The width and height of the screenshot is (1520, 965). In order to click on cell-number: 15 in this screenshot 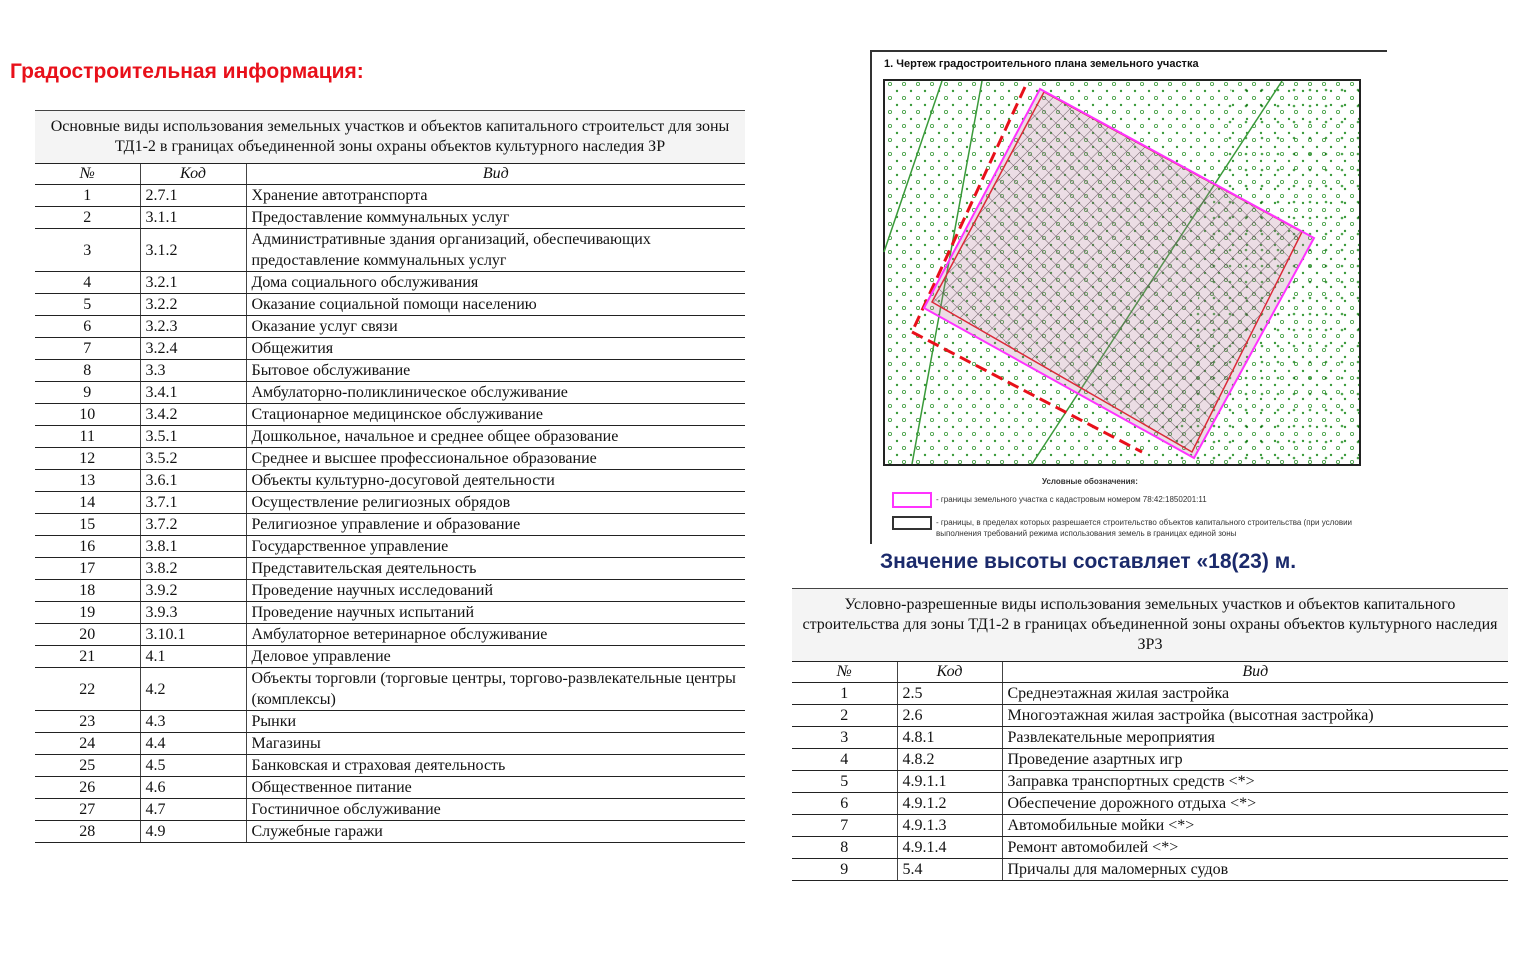, I will do `click(87, 524)`.